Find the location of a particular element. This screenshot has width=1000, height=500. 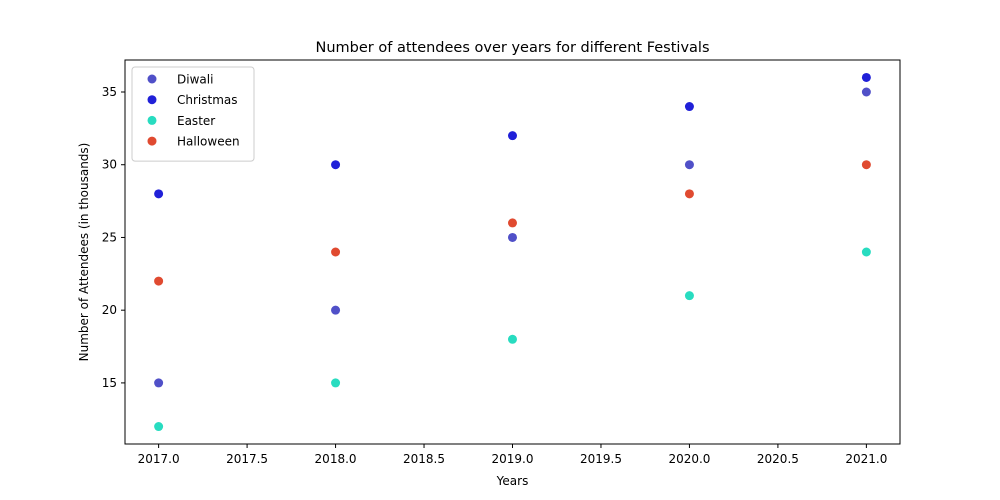

legend-label-easter: Easter is located at coordinates (196, 121).